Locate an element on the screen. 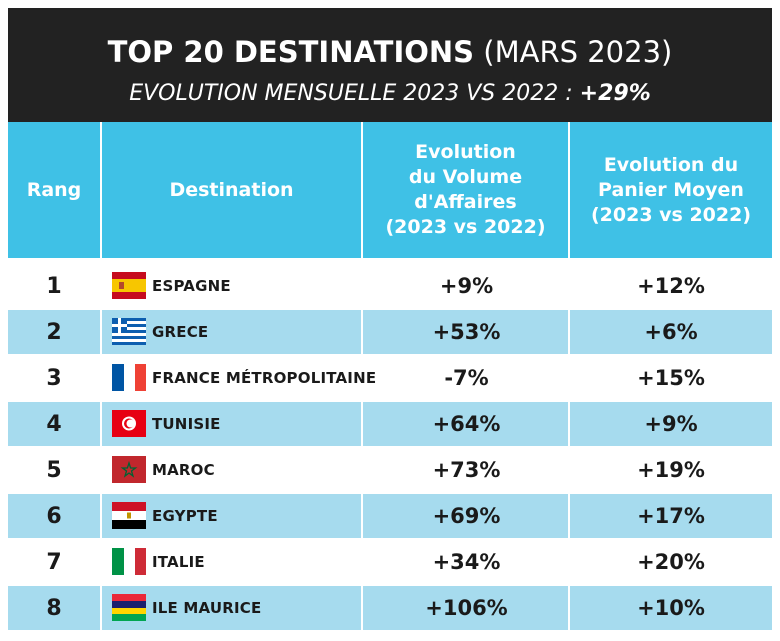 This screenshot has height=641, width=780. destination-cell: ITALIE is located at coordinates (178, 562).